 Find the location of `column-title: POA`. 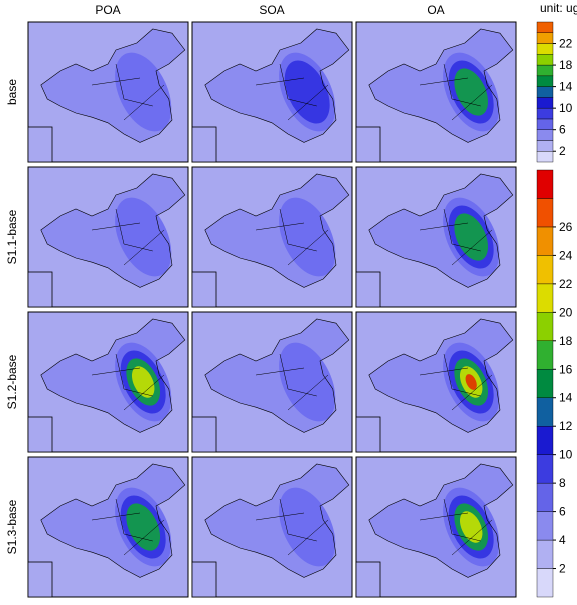

column-title: POA is located at coordinates (107, 10).